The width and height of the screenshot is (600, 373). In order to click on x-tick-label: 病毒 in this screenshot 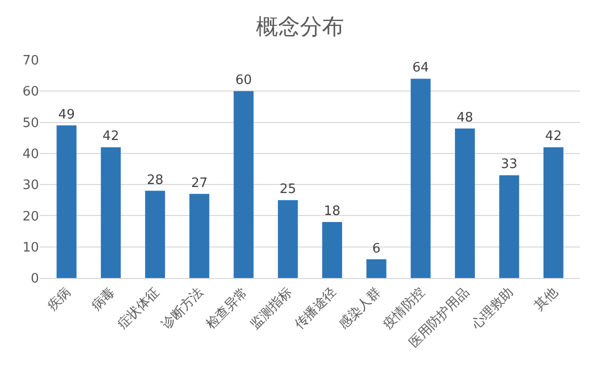, I will do `click(103, 299)`.